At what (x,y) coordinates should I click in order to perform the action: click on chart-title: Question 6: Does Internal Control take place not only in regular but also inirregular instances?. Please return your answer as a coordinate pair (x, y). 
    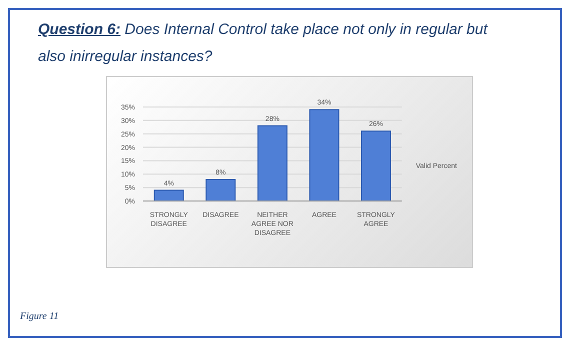
    Looking at the image, I should click on (263, 43).